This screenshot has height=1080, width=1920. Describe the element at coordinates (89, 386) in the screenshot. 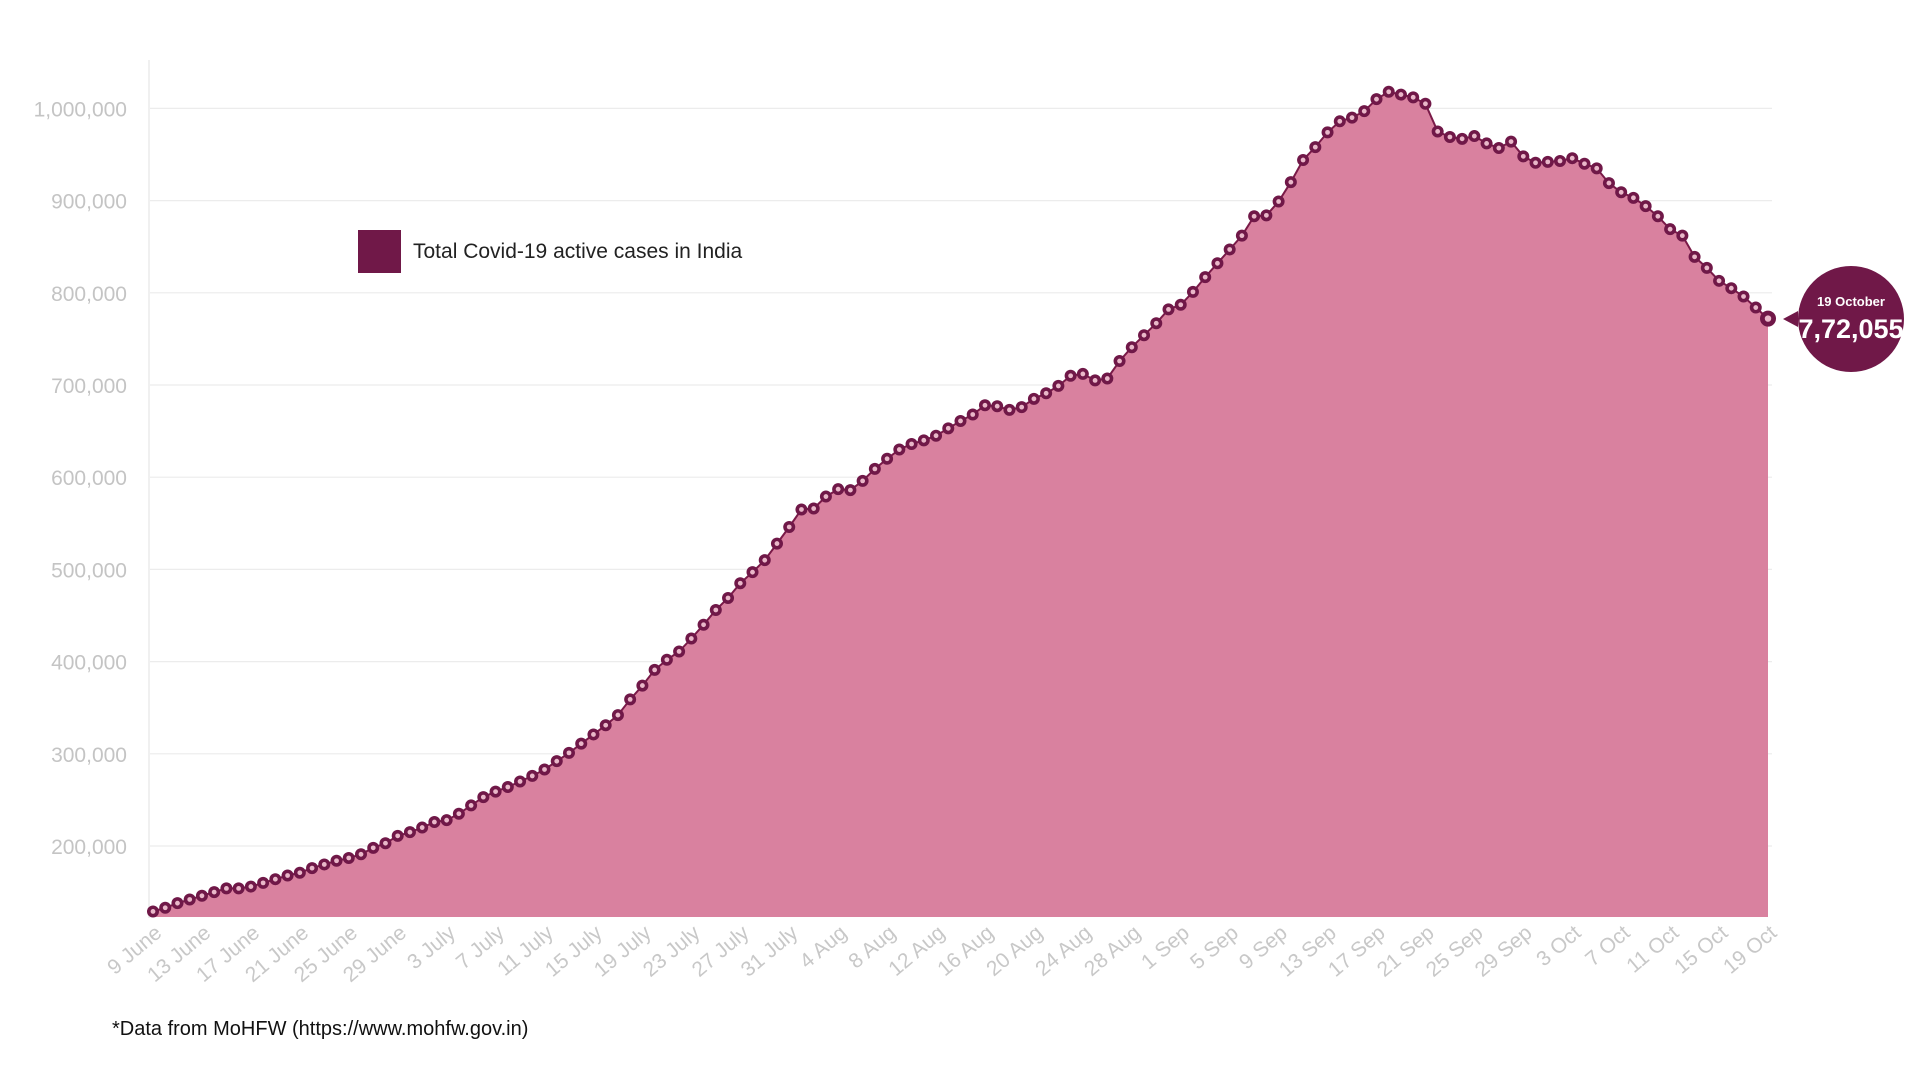

I see `y-tick-label: 700,000` at that location.